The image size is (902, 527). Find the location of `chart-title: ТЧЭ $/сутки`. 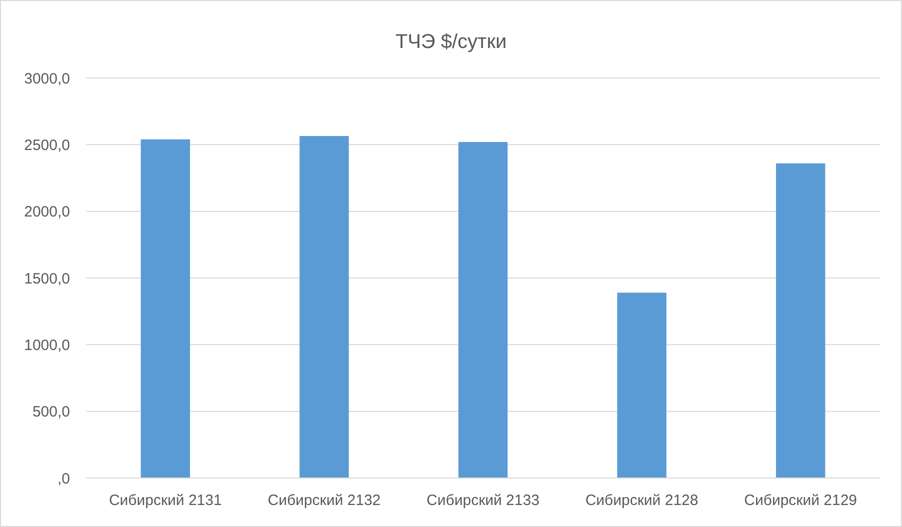

chart-title: ТЧЭ $/сутки is located at coordinates (451, 42).